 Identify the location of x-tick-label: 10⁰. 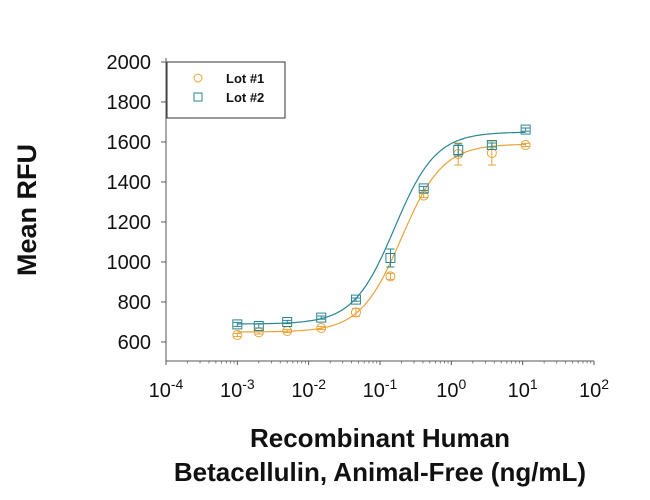
(451, 389).